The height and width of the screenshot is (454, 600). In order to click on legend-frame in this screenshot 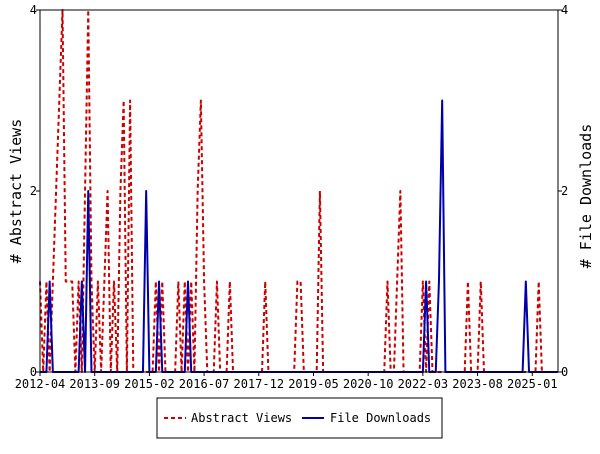, I will do `click(299, 418)`.